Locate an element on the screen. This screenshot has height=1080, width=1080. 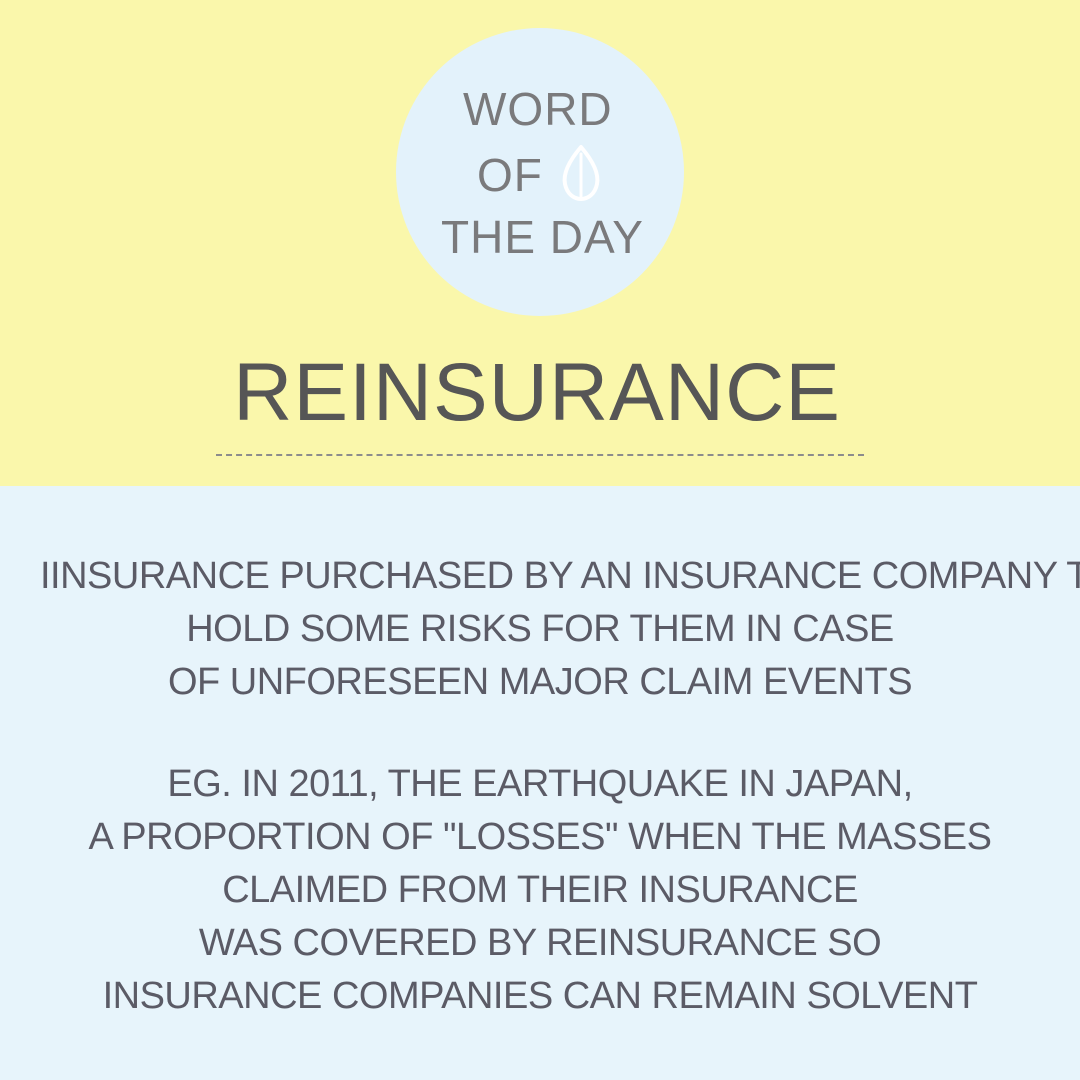
dashed-divider is located at coordinates (540, 455).